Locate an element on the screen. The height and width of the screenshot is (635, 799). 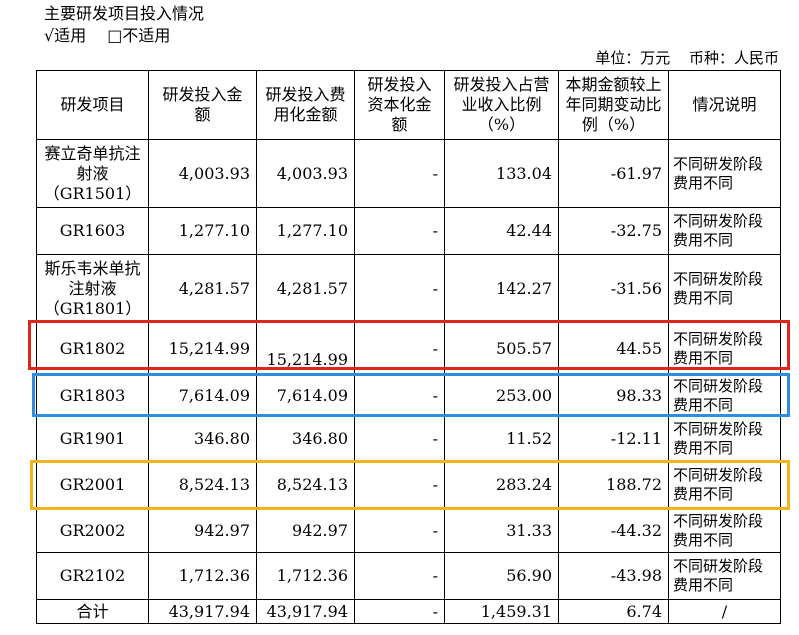
yoy-change-cell: 44.55 is located at coordinates (613, 348).